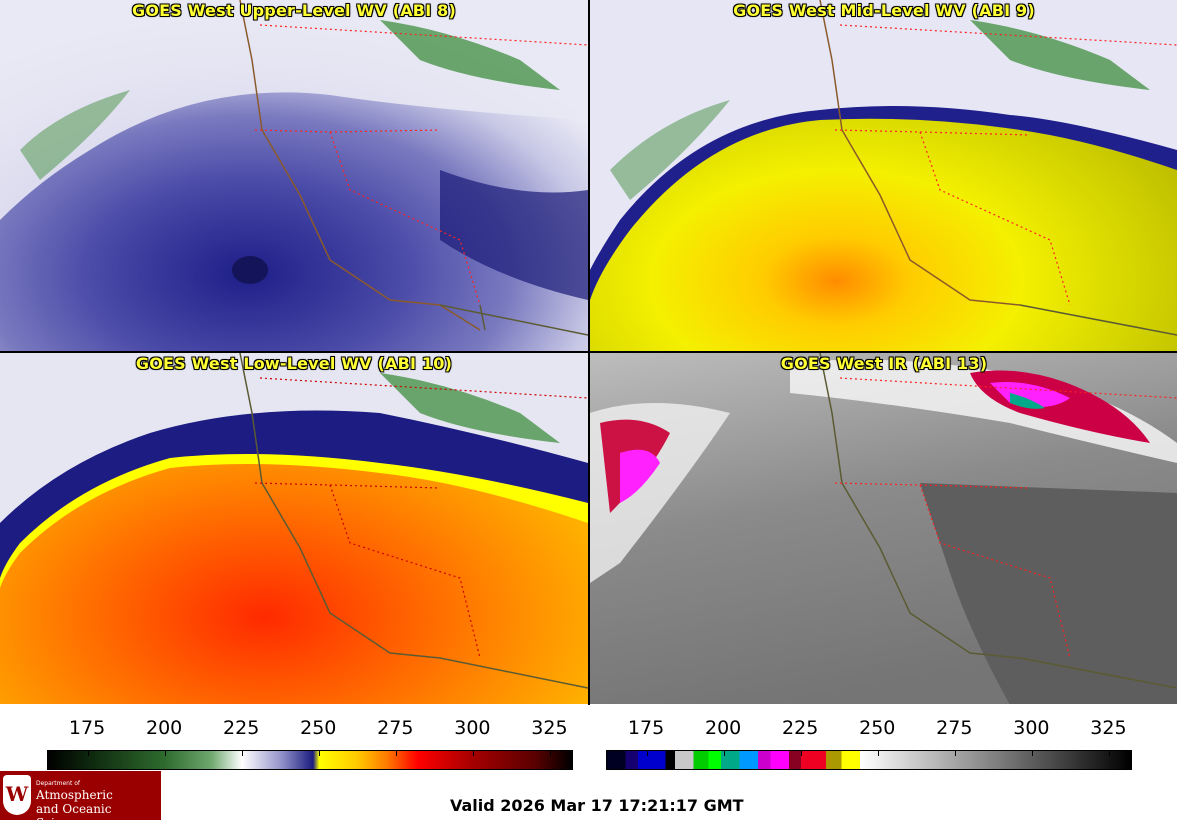 Image resolution: width=1177 pixels, height=830 pixels. Describe the element at coordinates (294, 10) in the screenshot. I see `panel-title: GOES West Upper-Level WV (ABI 8)` at that location.